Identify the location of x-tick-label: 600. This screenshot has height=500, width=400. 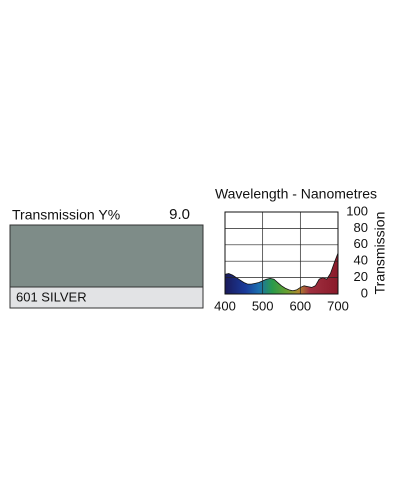
(300, 305).